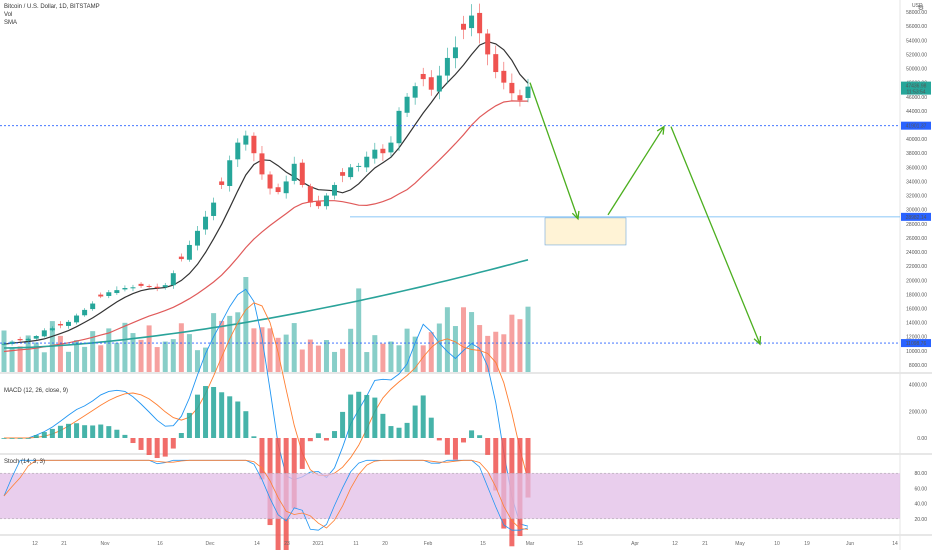  What do you see at coordinates (287, 544) in the screenshot?
I see `time-tick-label: 23` at bounding box center [287, 544].